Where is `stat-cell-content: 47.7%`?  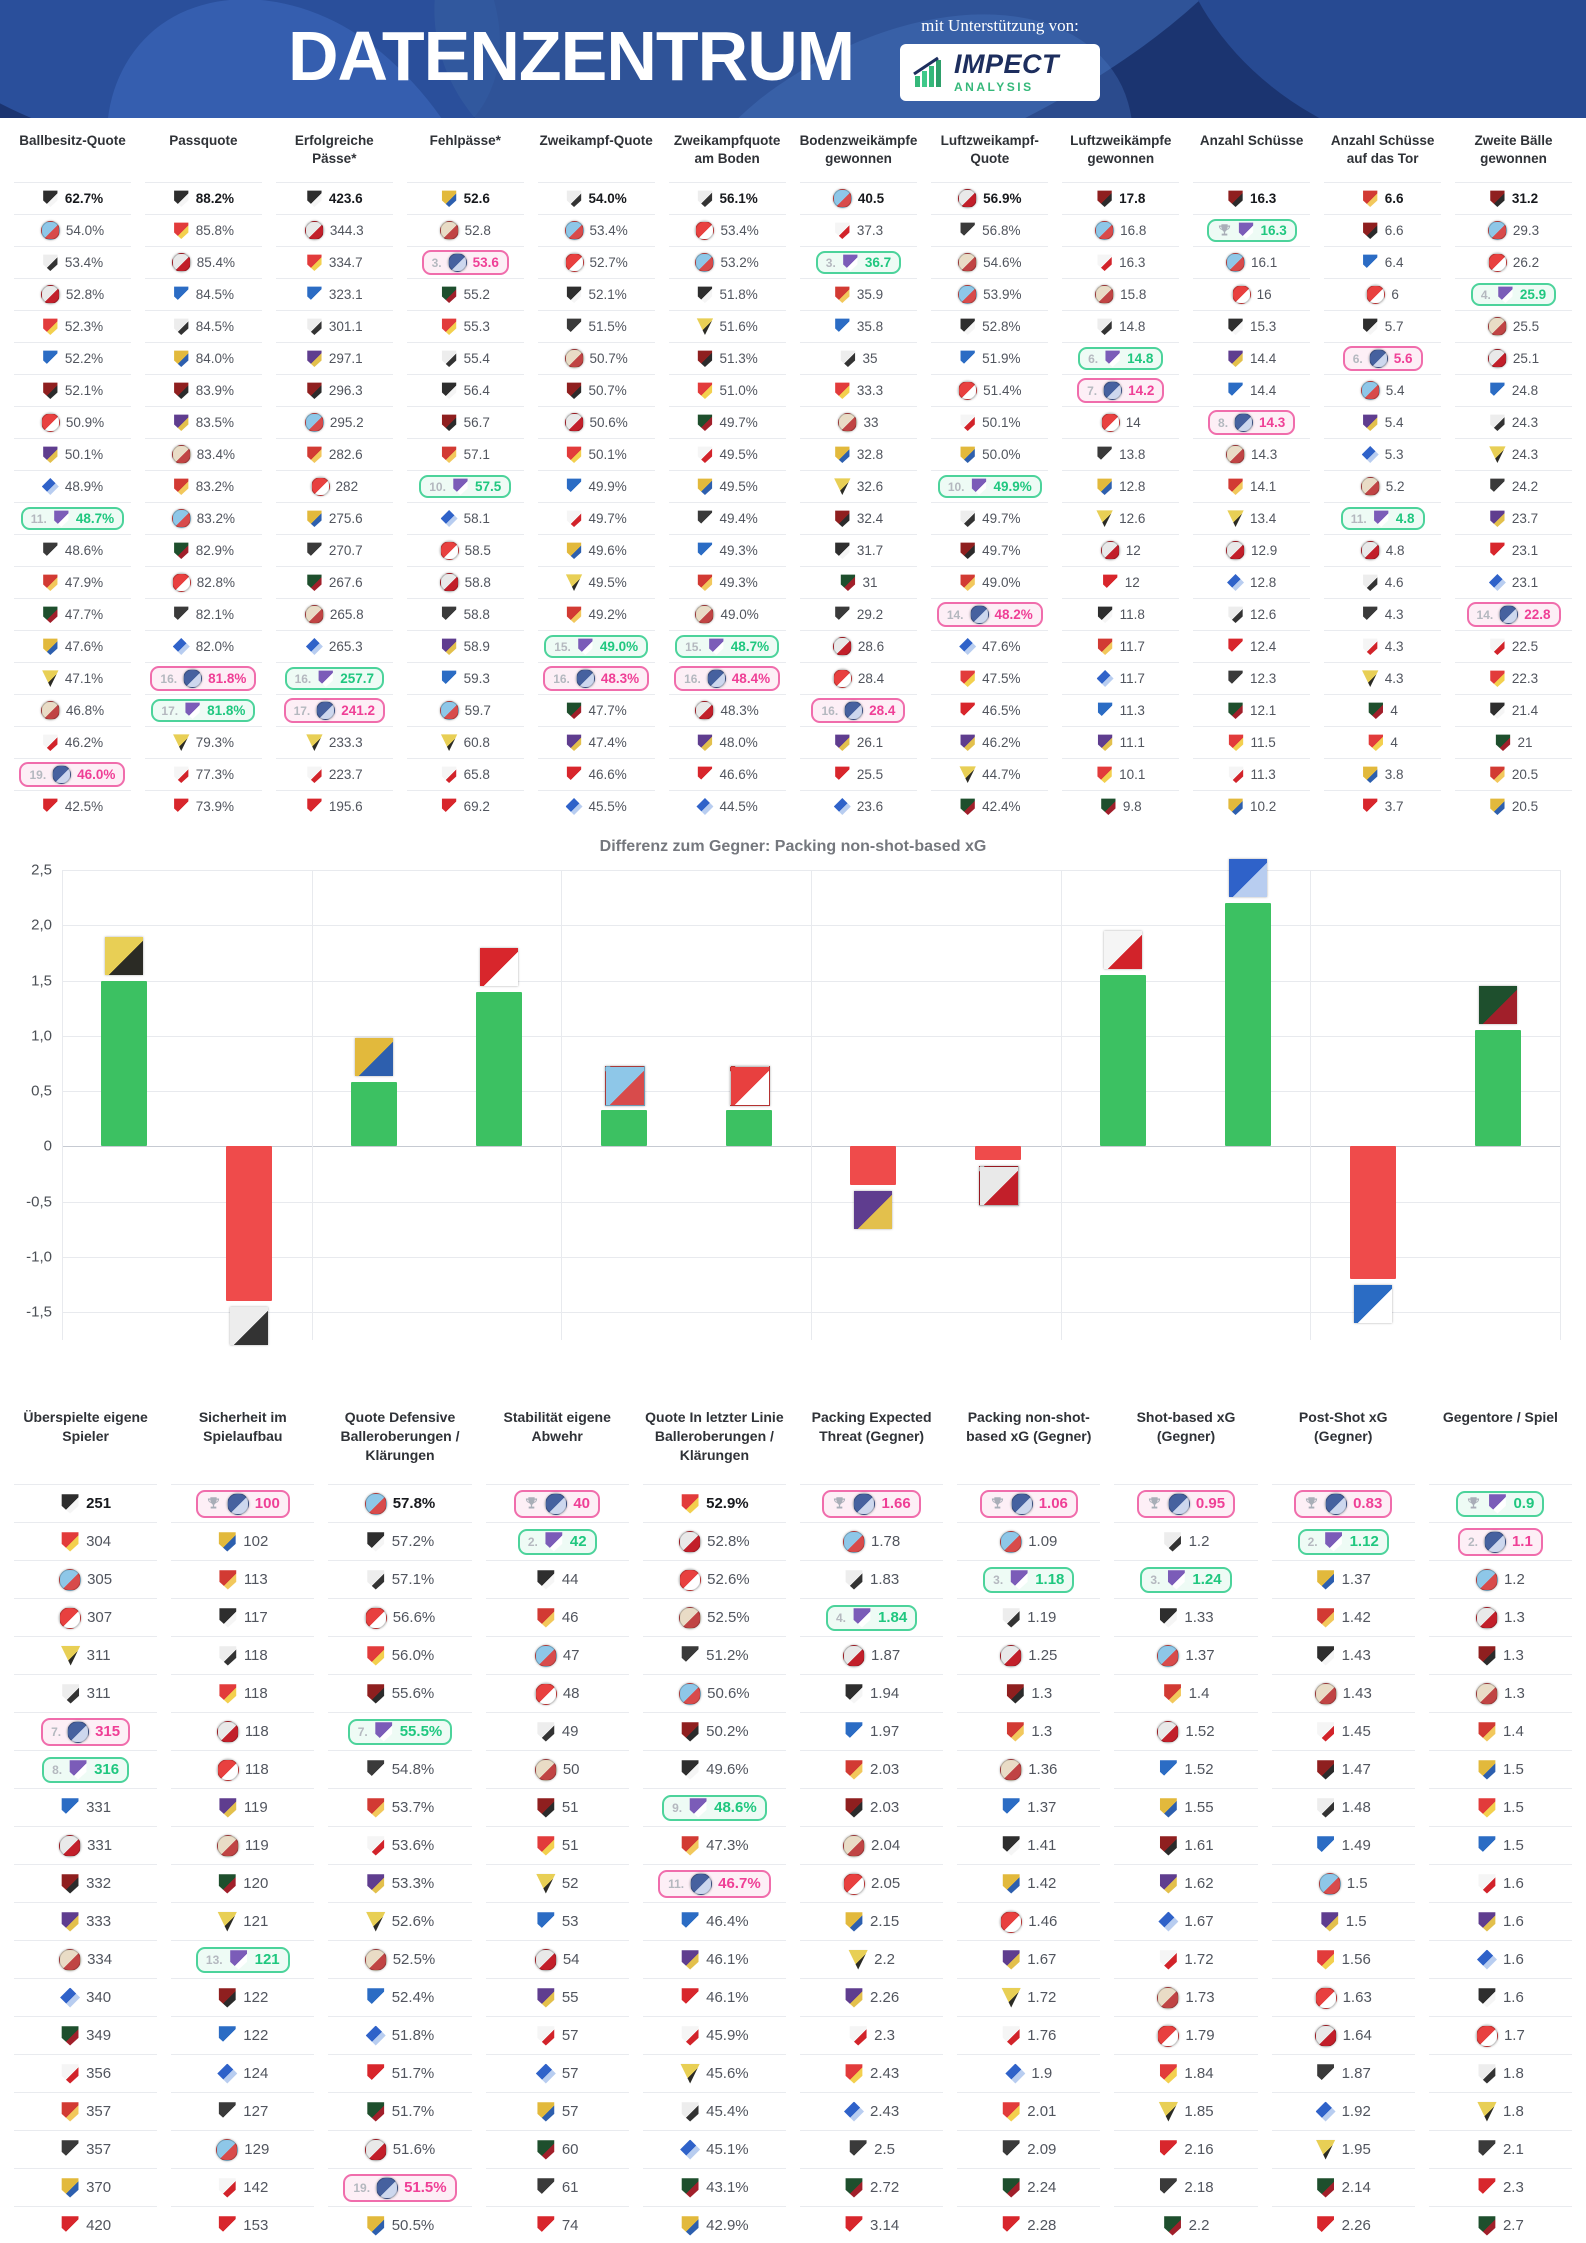
stat-cell-content: 47.7% is located at coordinates (72, 614).